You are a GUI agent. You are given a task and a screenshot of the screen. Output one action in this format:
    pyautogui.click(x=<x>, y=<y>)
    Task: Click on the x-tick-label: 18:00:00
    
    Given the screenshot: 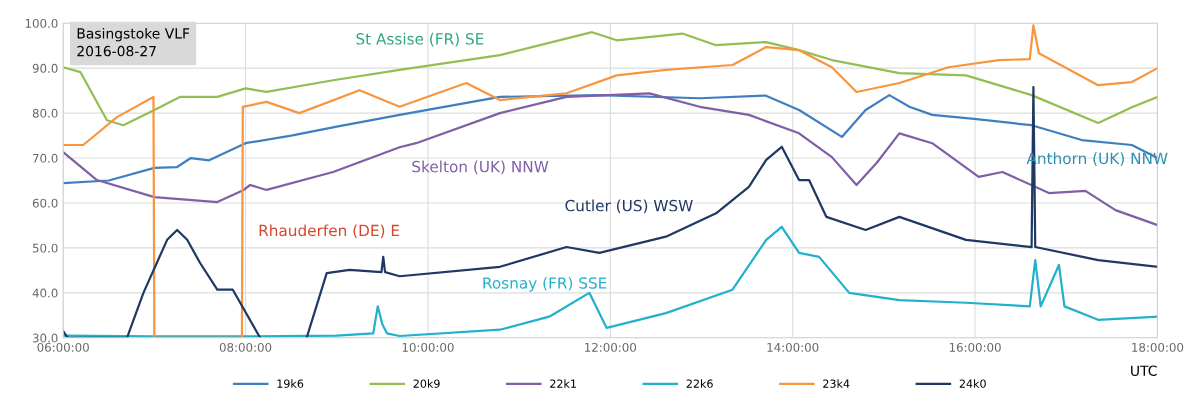 What is the action you would take?
    pyautogui.click(x=1158, y=347)
    